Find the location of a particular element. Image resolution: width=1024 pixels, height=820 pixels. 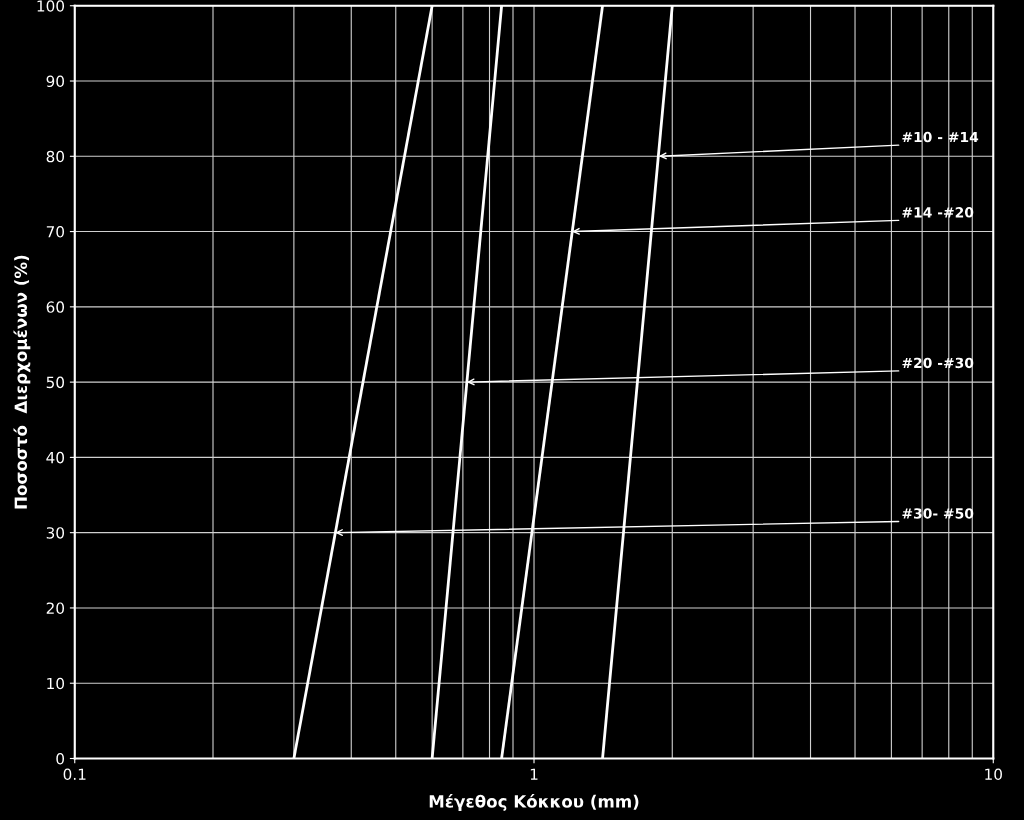

y-tick-label: 0 is located at coordinates (60, 758).